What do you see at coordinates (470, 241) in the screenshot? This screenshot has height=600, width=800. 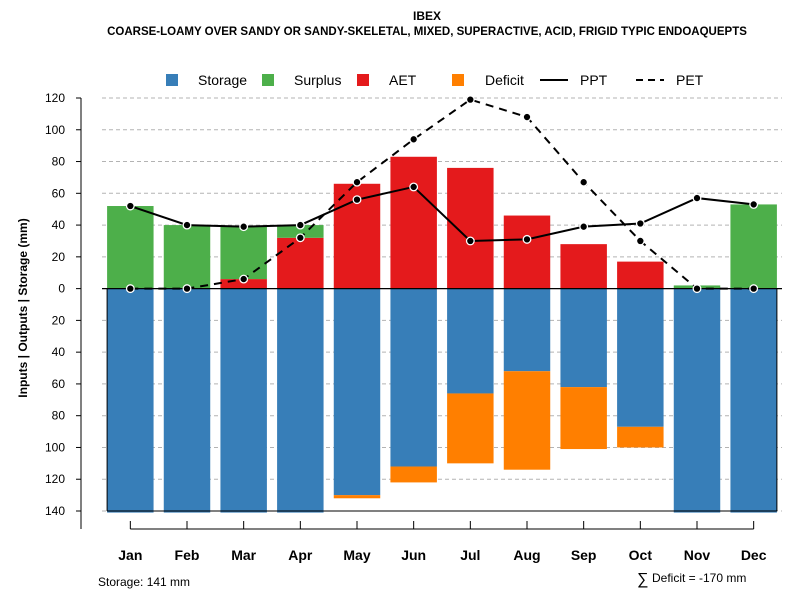 I see `ppt-point-jul` at bounding box center [470, 241].